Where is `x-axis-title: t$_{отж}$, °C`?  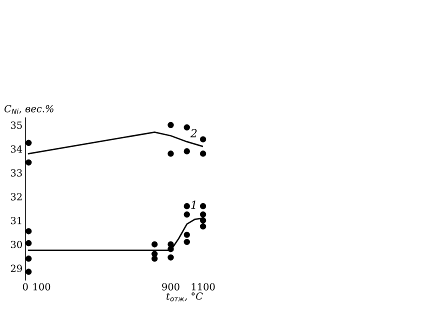 x-axis-title: t$_{отж}$, °C is located at coordinates (184, 297).